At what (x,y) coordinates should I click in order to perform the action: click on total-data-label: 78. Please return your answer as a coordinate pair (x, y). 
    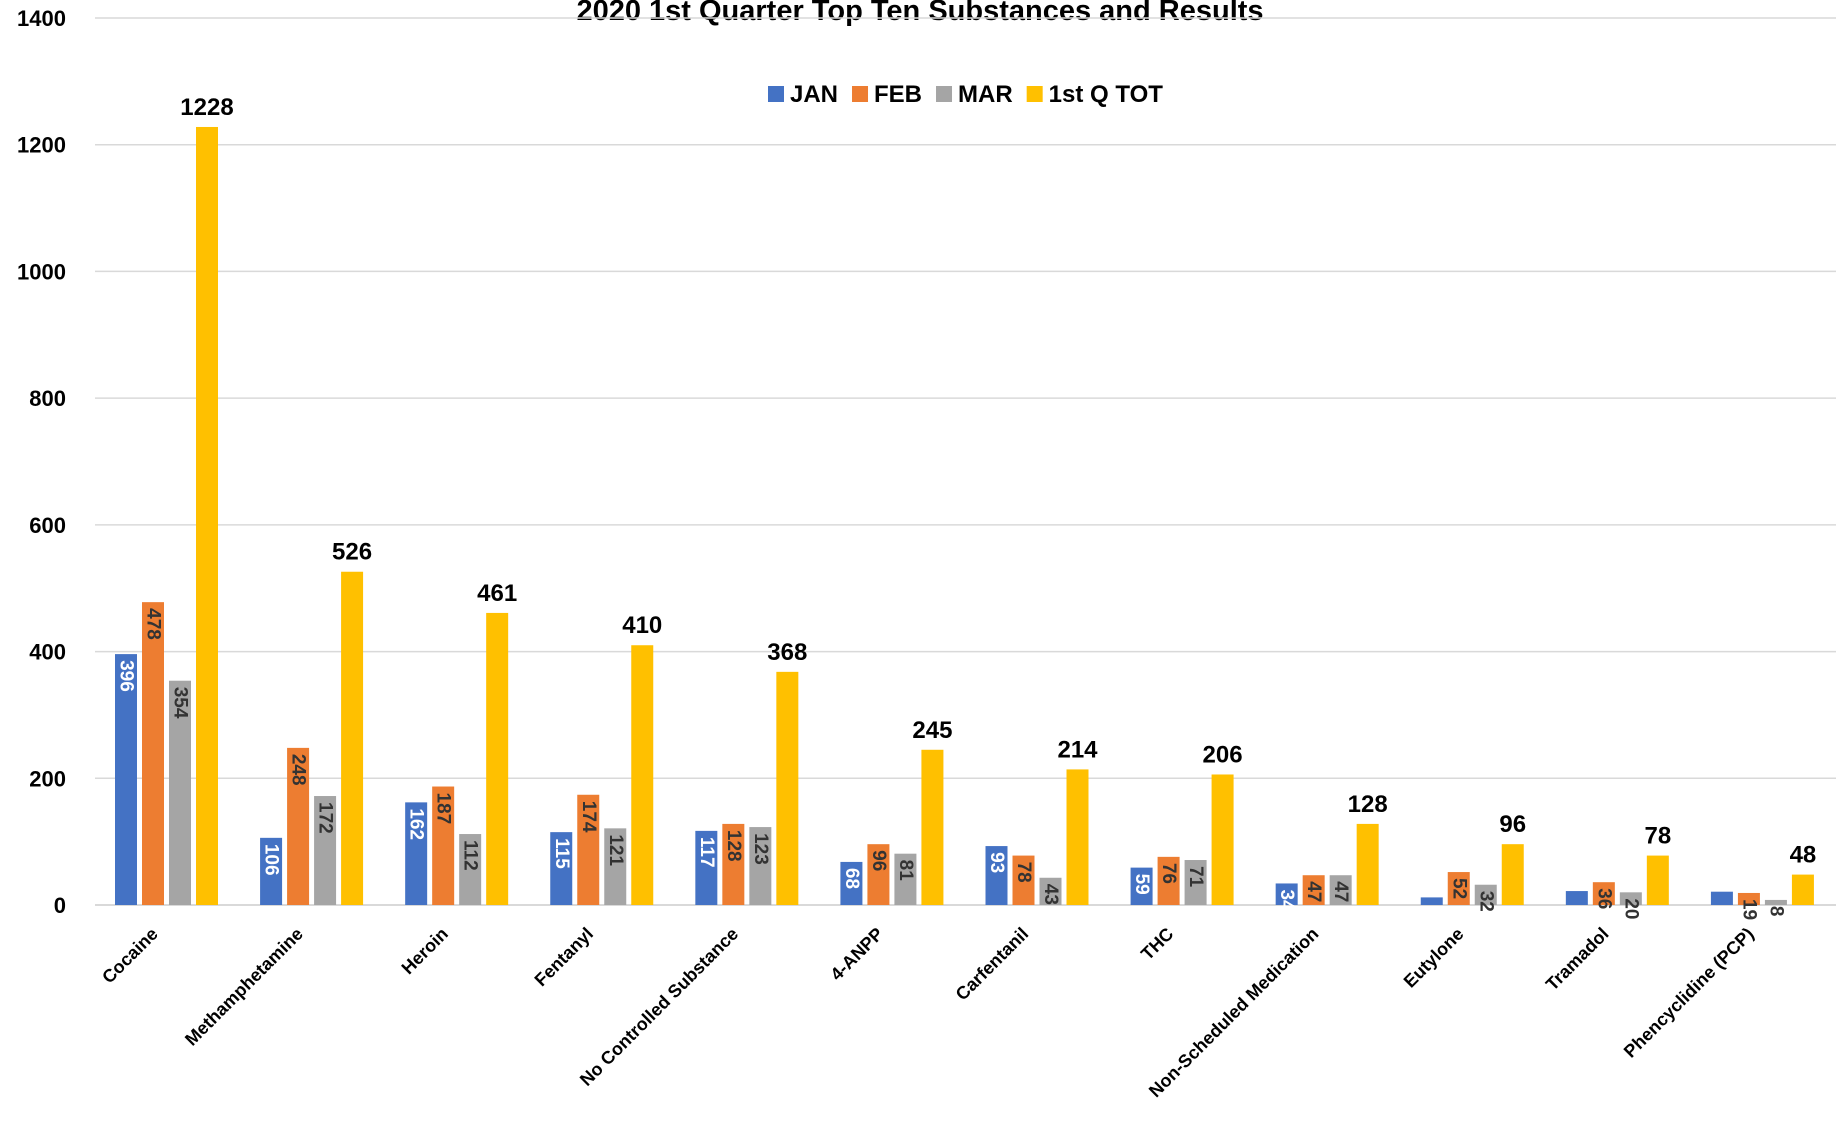
    Looking at the image, I should click on (1657, 836).